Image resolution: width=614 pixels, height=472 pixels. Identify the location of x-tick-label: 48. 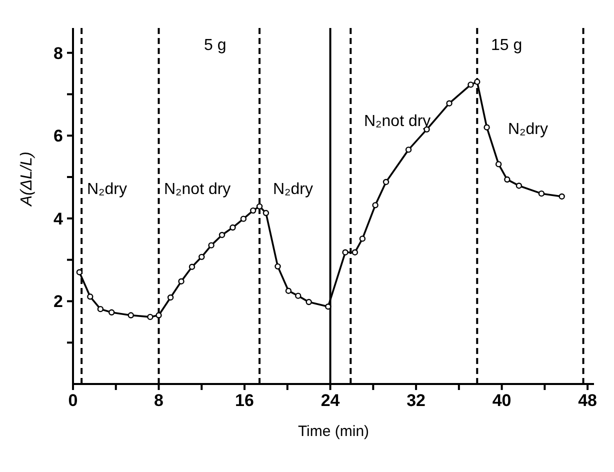
(588, 400).